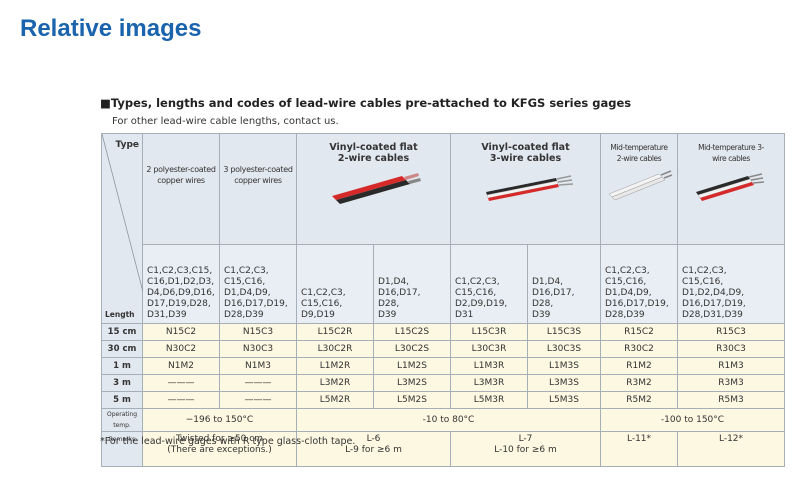 The image size is (801, 481). Describe the element at coordinates (525, 449) in the screenshot. I see `remark: L-7 L-10 for ≥6 m` at that location.